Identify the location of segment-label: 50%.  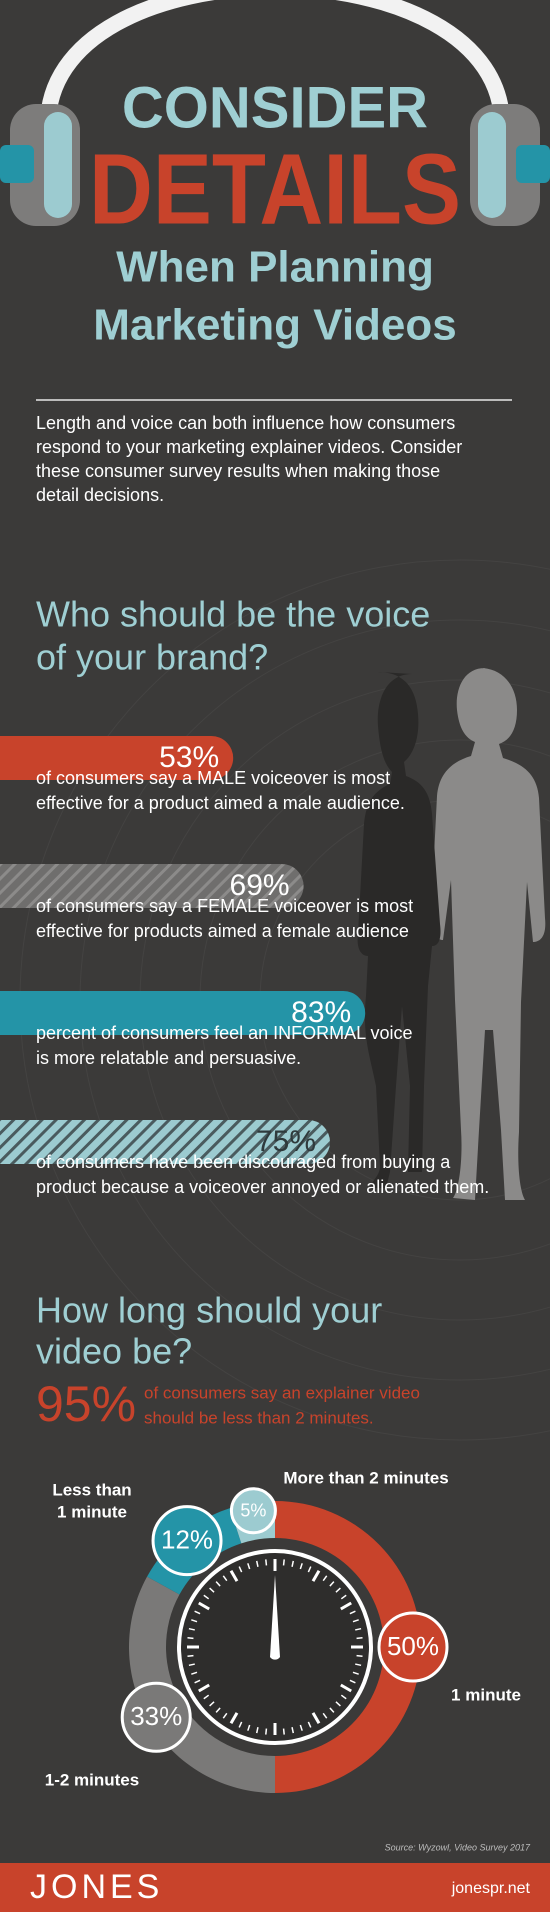
(413, 1646).